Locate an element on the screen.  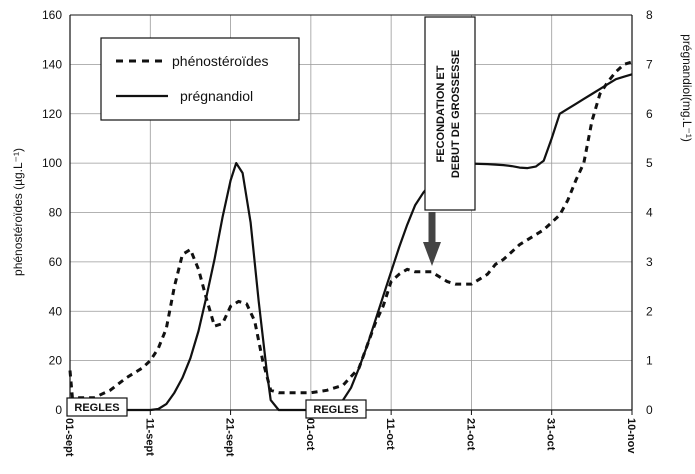
legend-label-pregnandiol: prégnandiol is located at coordinates (216, 96).